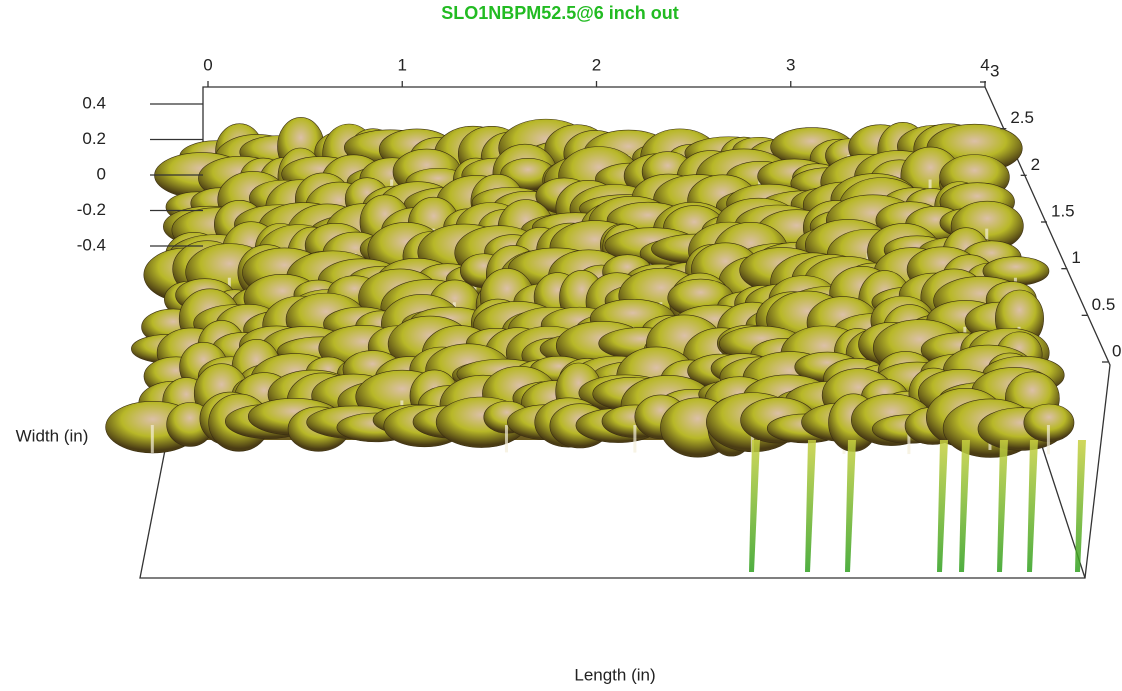 The width and height of the screenshot is (1122, 691). Describe the element at coordinates (94, 138) in the screenshot. I see `z-tick-label: 0.2` at that location.